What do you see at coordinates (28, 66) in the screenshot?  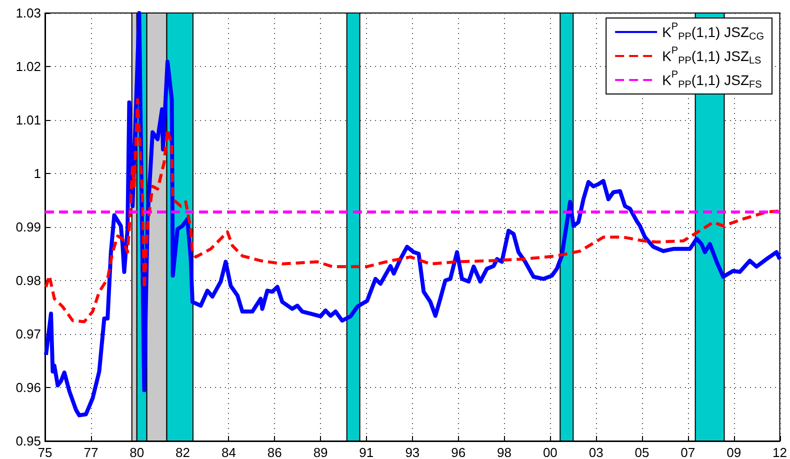 I see `y-tick-label: 1.02` at bounding box center [28, 66].